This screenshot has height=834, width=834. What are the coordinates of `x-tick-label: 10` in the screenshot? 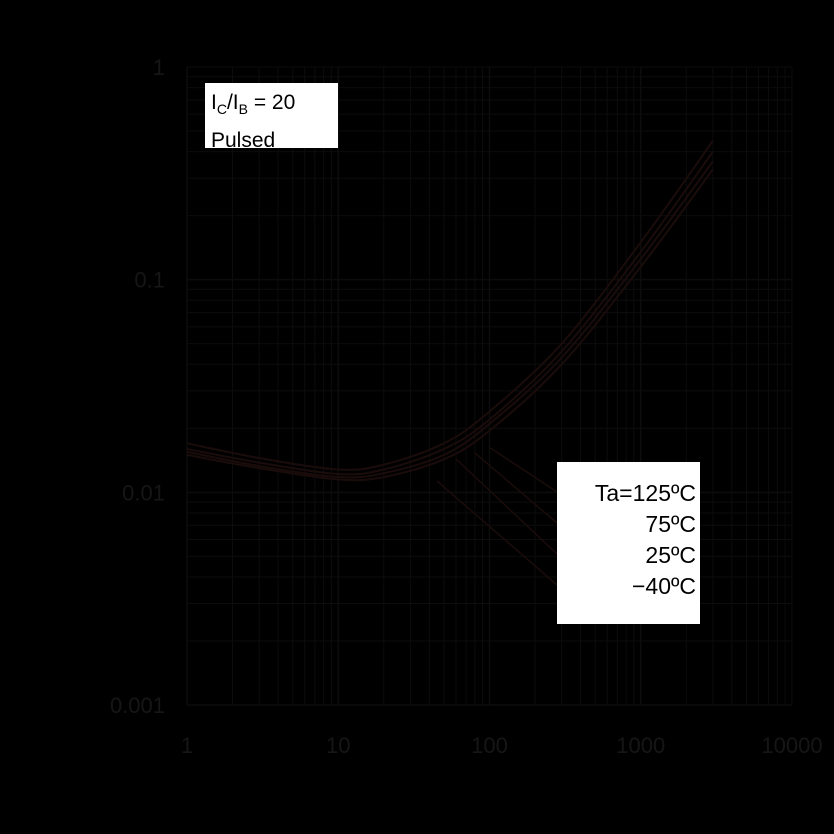 It's located at (338, 745).